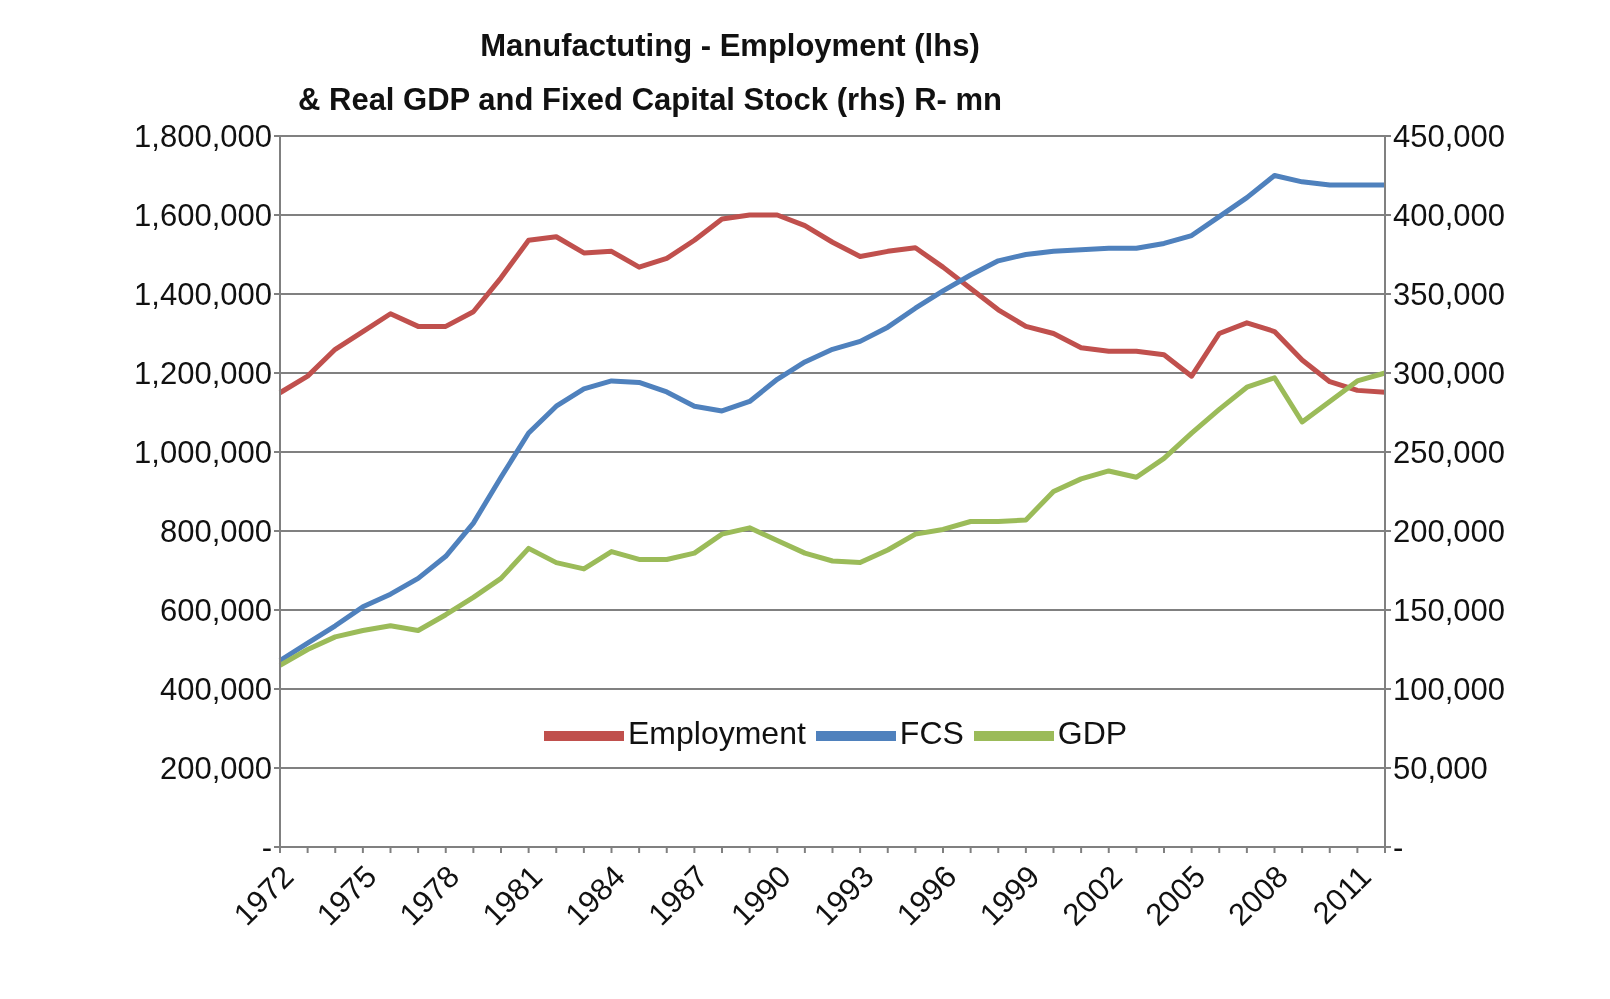 The height and width of the screenshot is (999, 1610). I want to click on y-tick-label: 600,000, so click(215, 611).